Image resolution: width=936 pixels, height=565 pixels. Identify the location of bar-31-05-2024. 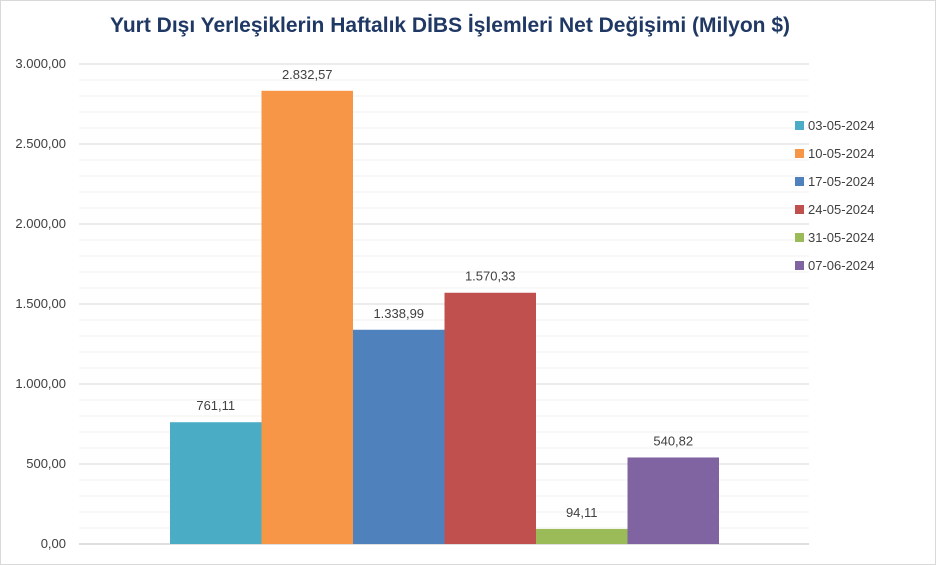
(582, 536).